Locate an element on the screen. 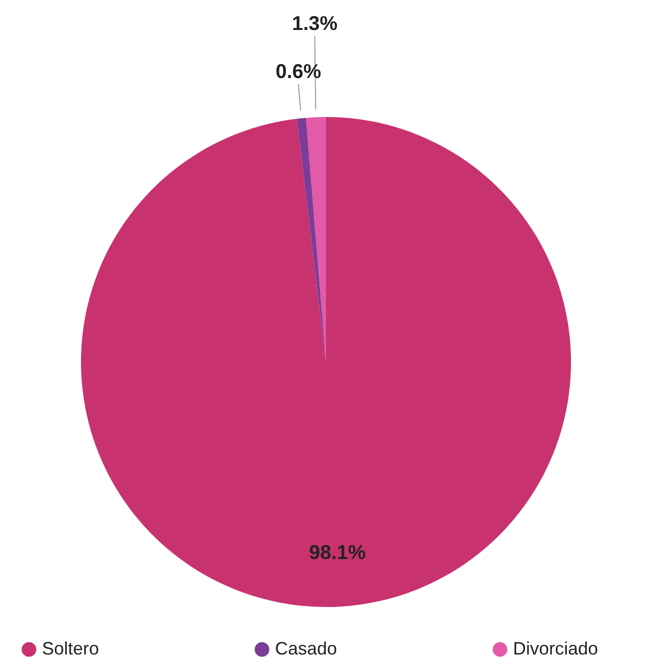 The height and width of the screenshot is (669, 669). data-label: 0.6% is located at coordinates (299, 72).